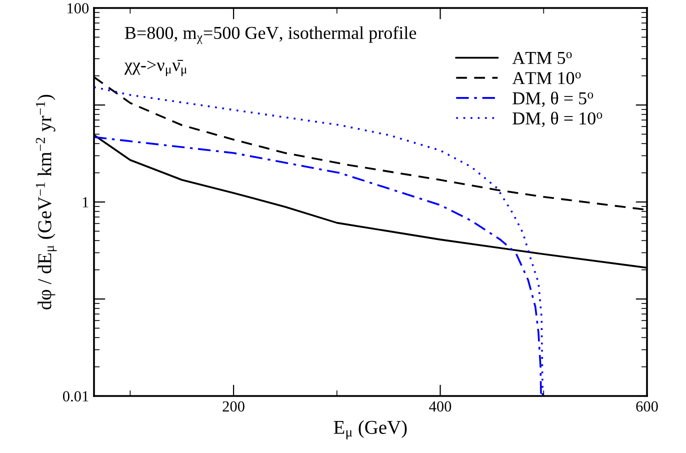  Describe the element at coordinates (542, 58) in the screenshot. I see `legend-label: ATM 5$^{o}$` at that location.